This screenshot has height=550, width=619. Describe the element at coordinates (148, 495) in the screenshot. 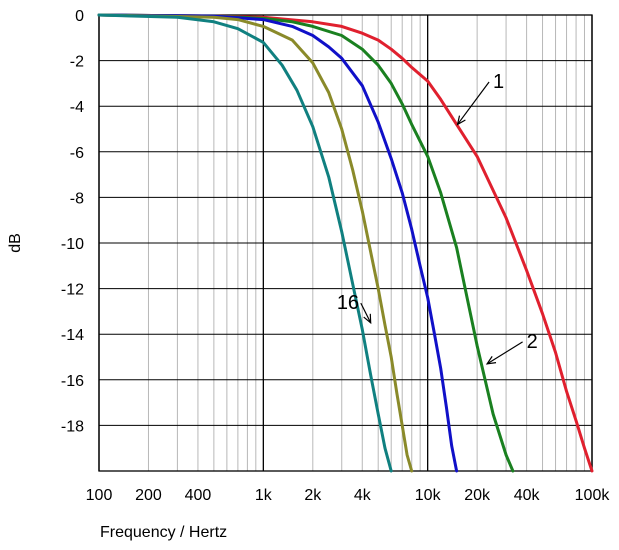

I see `x-tick-label: 200` at that location.